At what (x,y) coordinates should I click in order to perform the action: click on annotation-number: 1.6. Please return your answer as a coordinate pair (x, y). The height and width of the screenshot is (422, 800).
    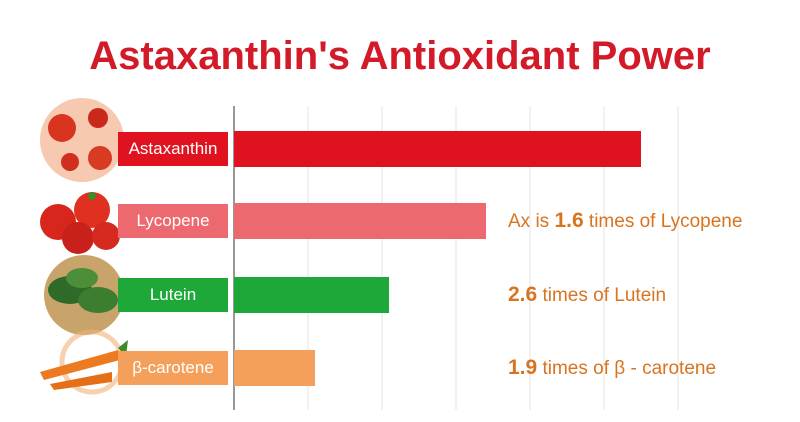
    Looking at the image, I should click on (569, 220).